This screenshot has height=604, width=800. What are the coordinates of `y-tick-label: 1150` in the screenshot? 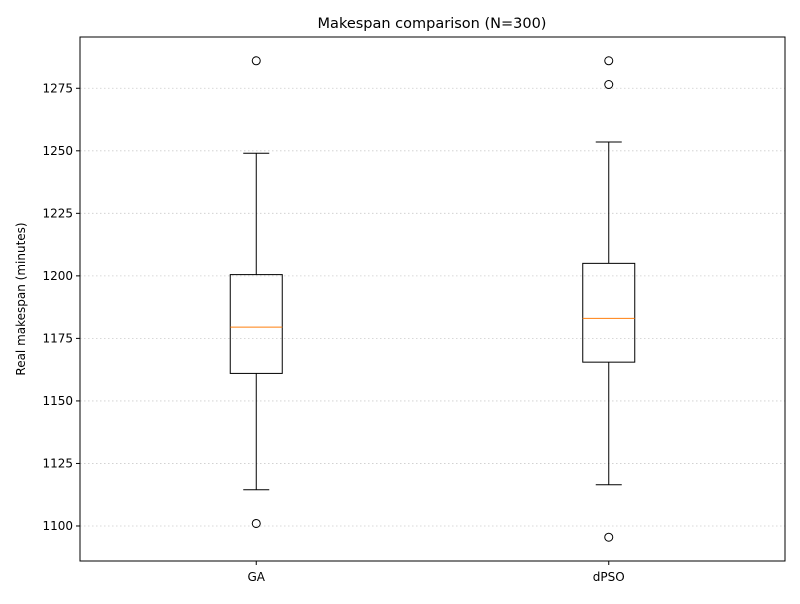 It's located at (57, 401).